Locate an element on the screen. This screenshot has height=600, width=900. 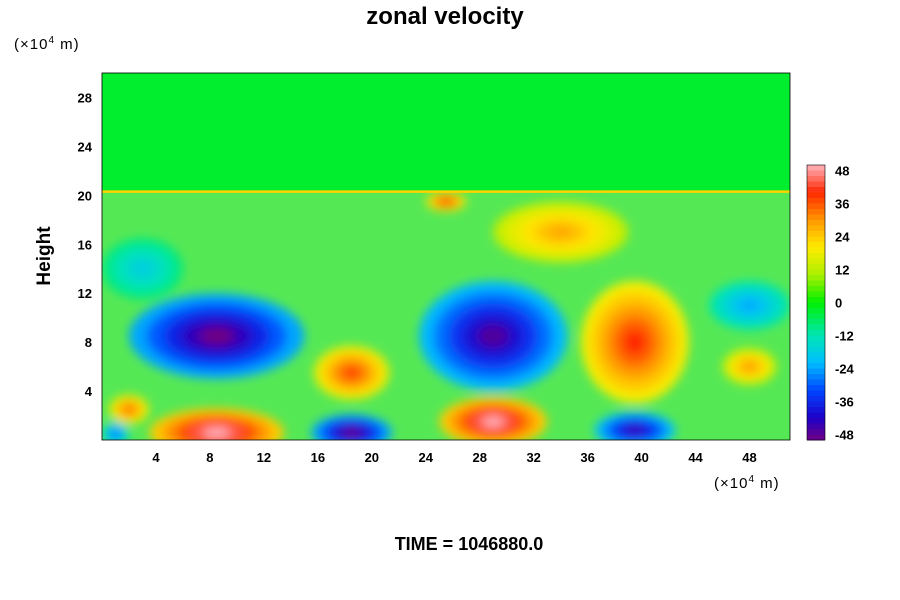
colorbar-tick-label: 0 is located at coordinates (838, 303).